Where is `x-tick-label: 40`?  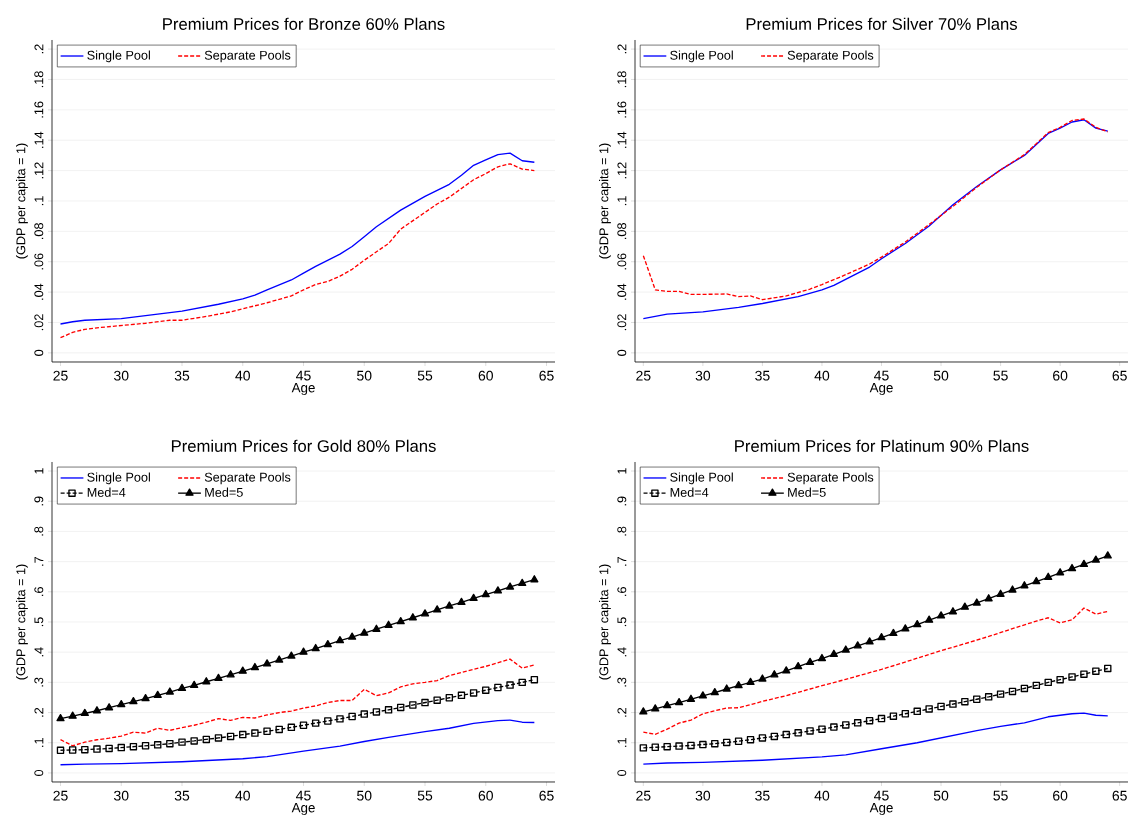 x-tick-label: 40 is located at coordinates (822, 375).